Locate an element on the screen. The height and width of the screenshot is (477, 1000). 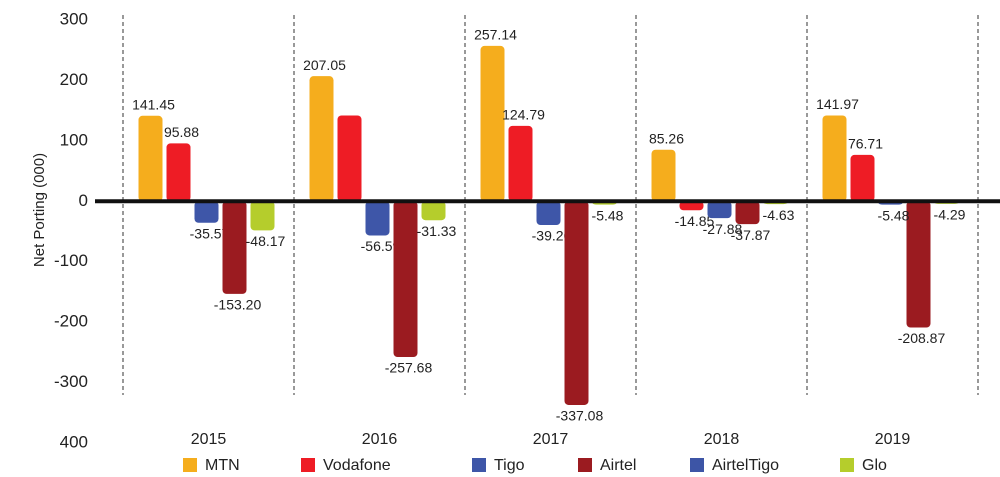
value-label: -4.29 is located at coordinates (950, 215).